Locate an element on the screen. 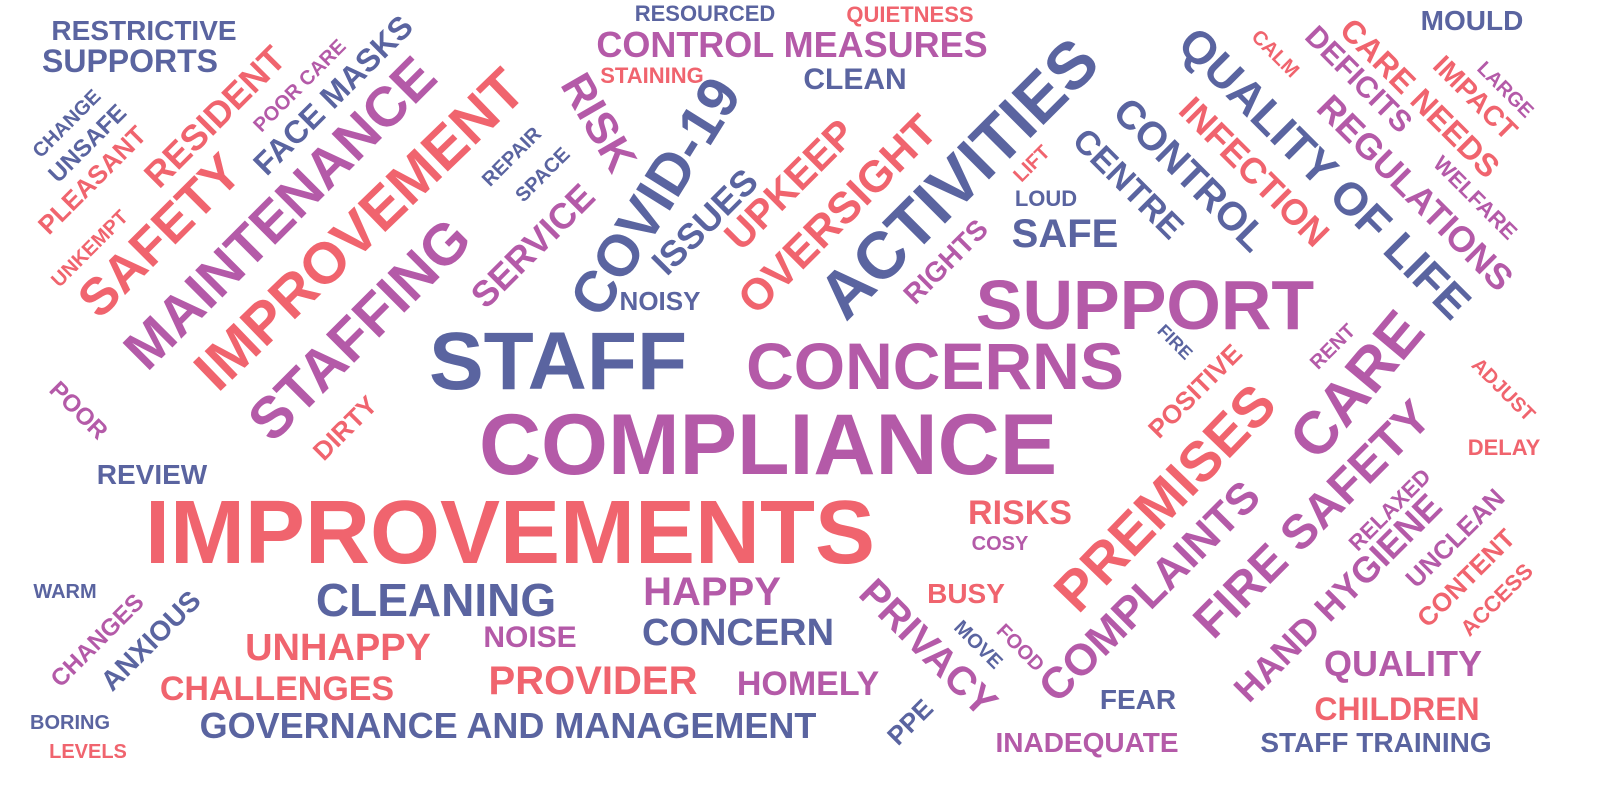  word-loud: LOUD is located at coordinates (1046, 198).